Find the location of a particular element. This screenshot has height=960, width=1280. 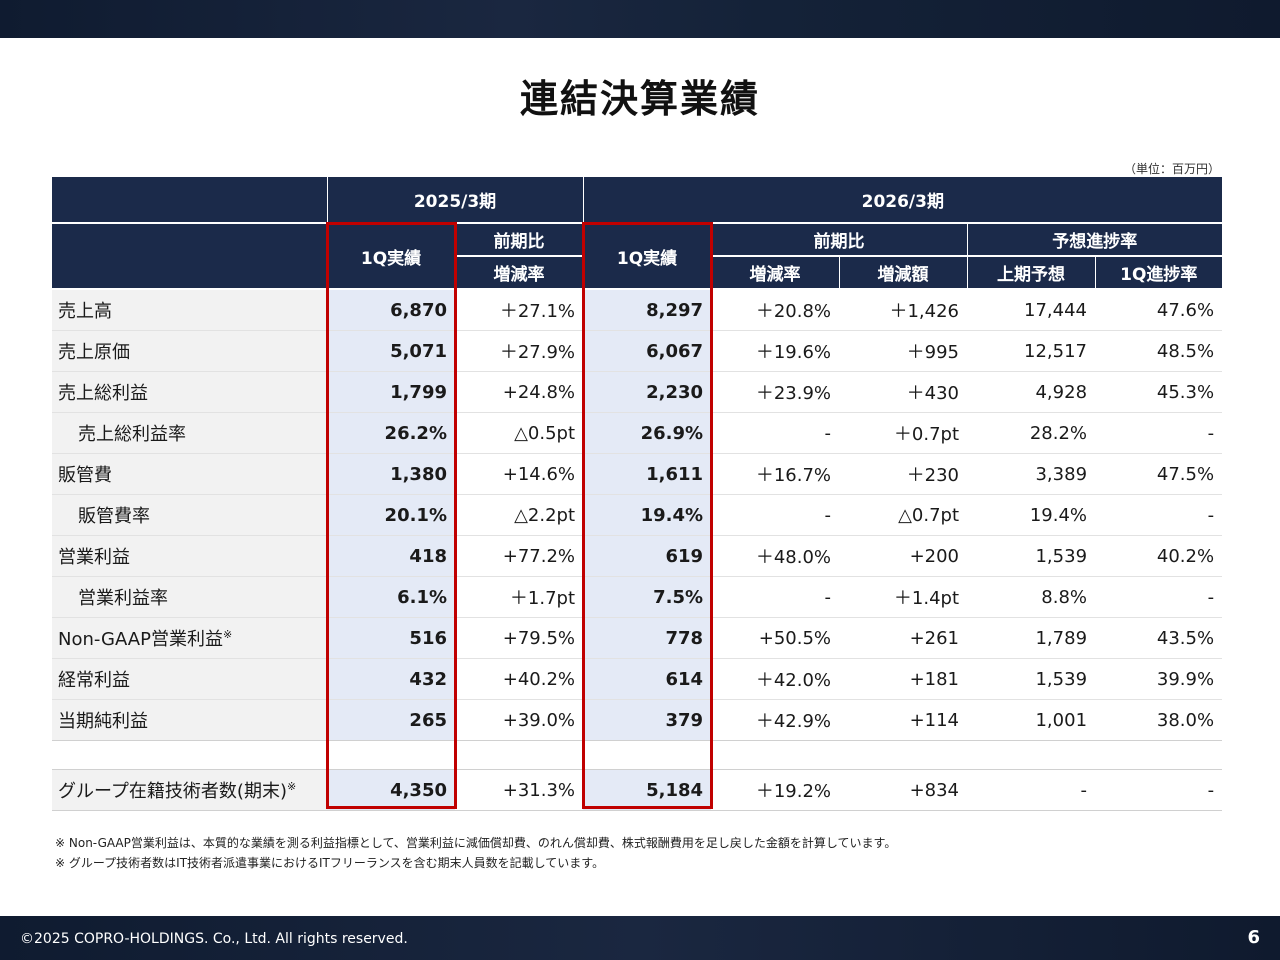

header-change-rate-2025: 増減率 is located at coordinates (519, 273).